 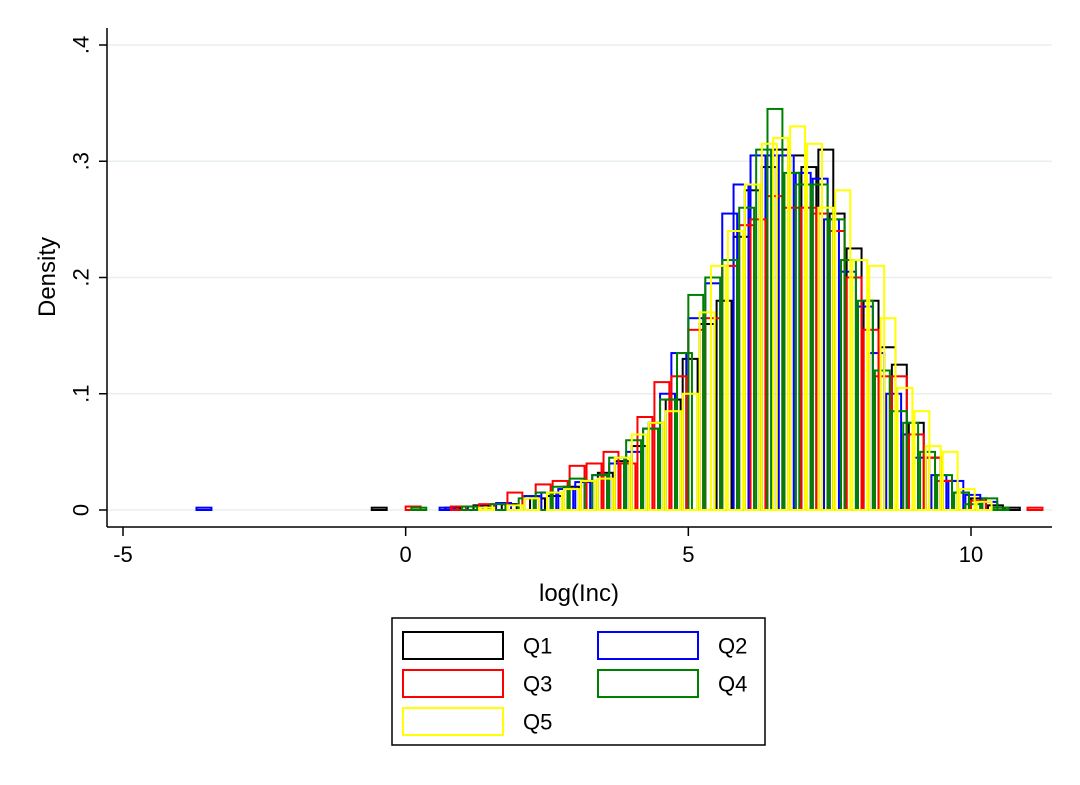 I want to click on x-axis-title: log(Inc), so click(x=579, y=593).